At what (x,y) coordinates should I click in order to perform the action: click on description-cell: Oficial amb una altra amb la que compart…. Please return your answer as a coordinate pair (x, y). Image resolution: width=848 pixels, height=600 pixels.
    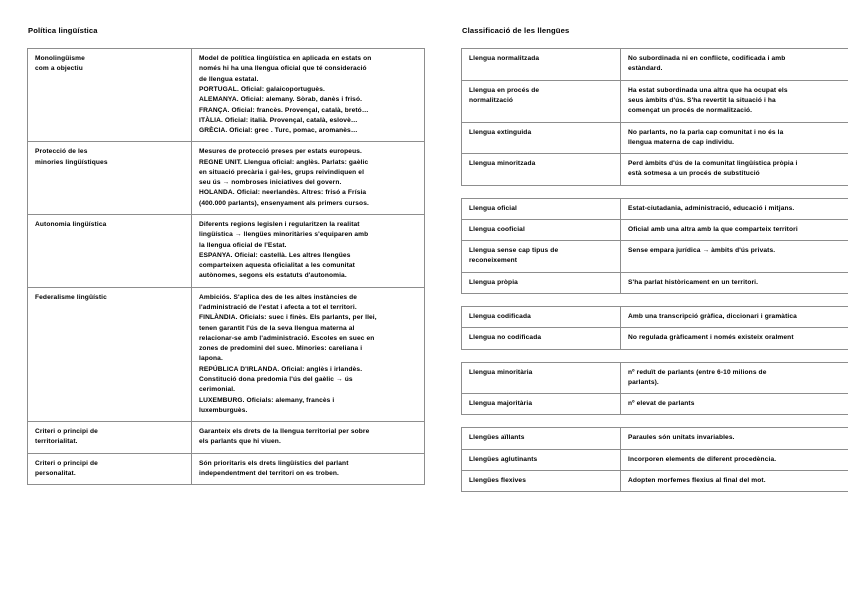
    Looking at the image, I should click on (734, 230).